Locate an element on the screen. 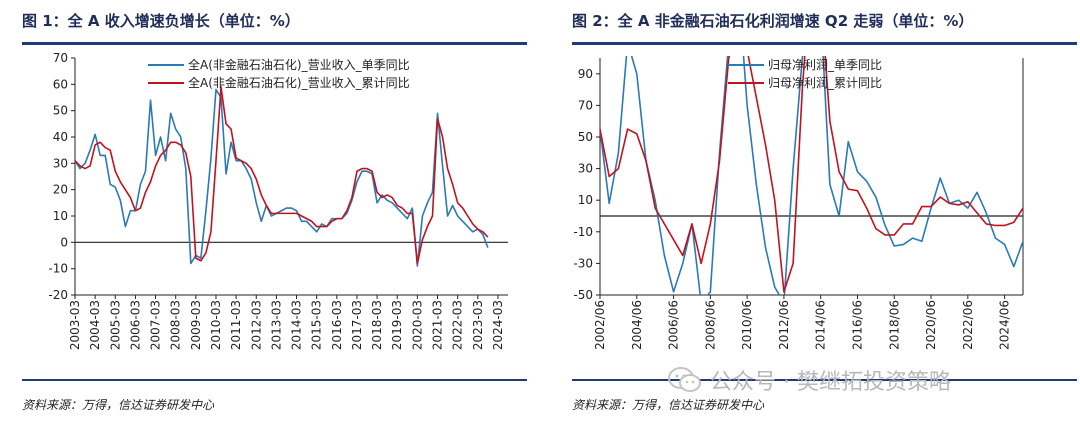  watermark: 公众号 · 樊继拓投资策略 is located at coordinates (809, 380).